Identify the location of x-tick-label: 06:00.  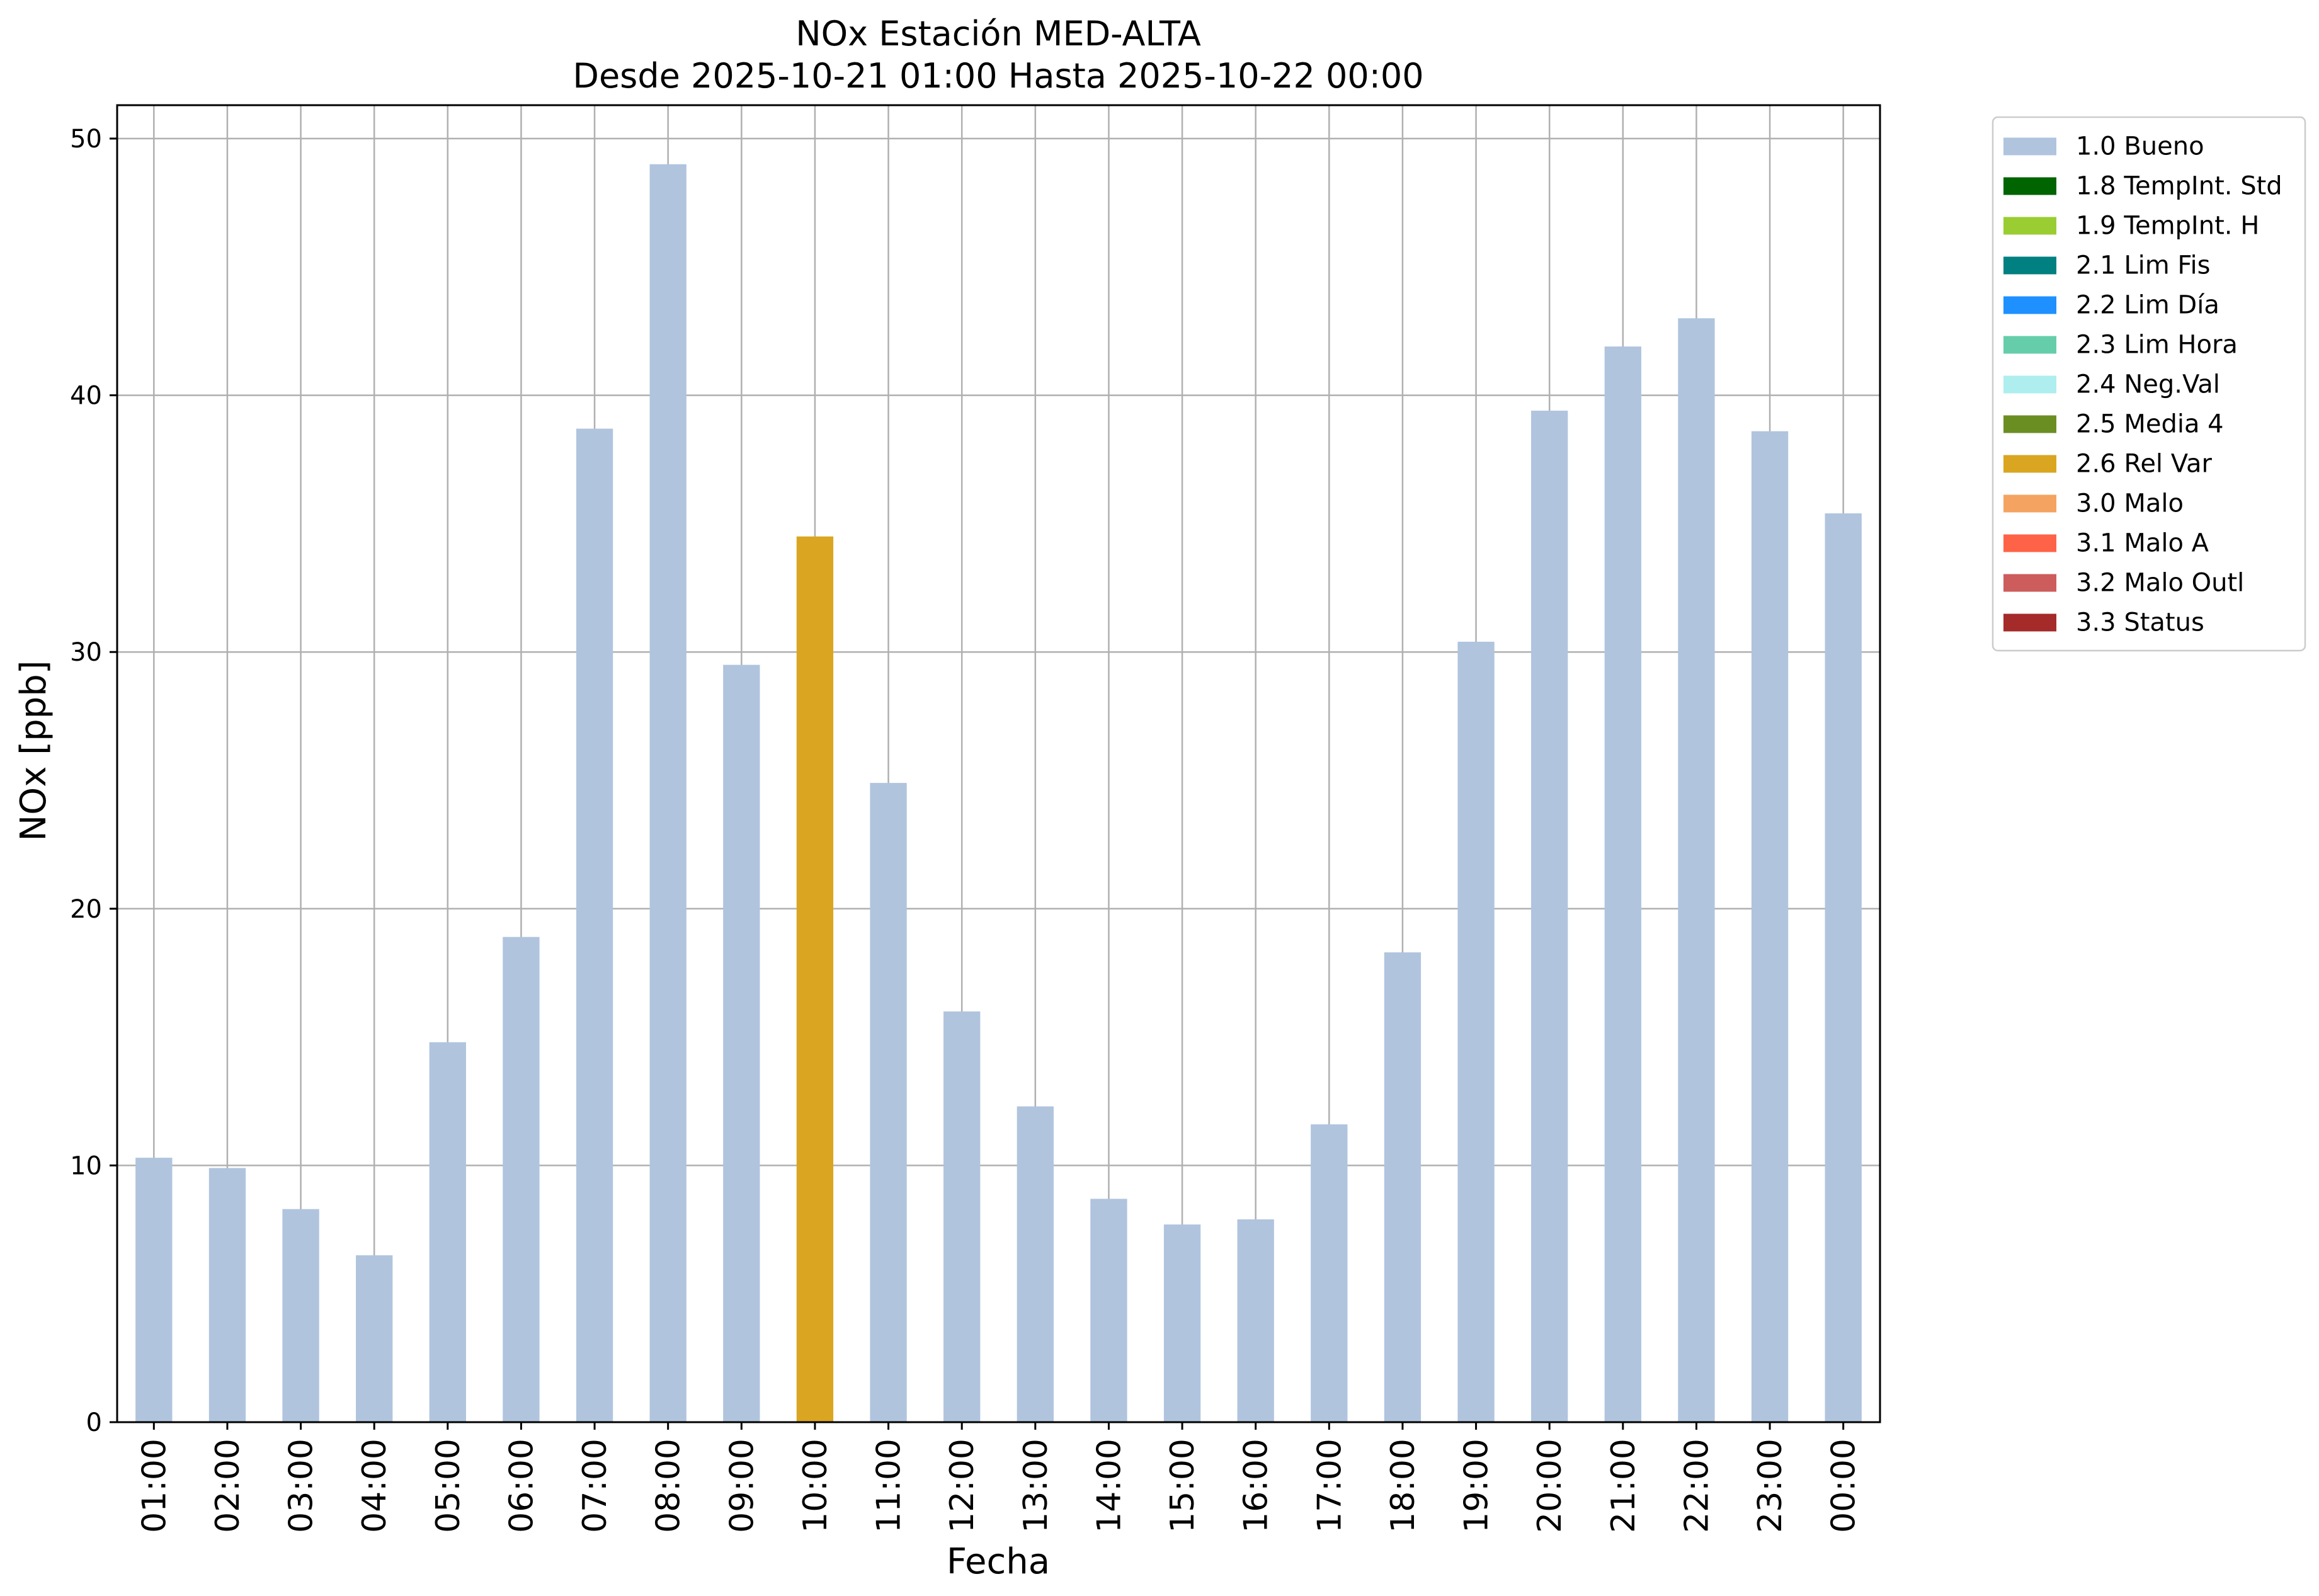
(521, 1486).